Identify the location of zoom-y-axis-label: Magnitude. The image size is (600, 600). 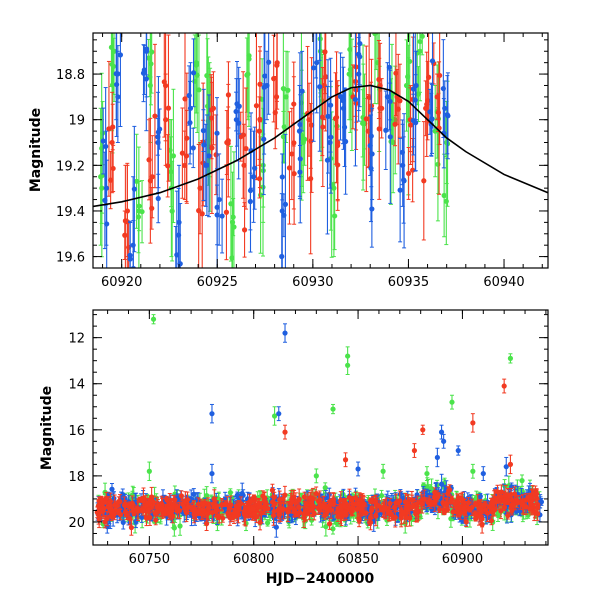
(36, 150).